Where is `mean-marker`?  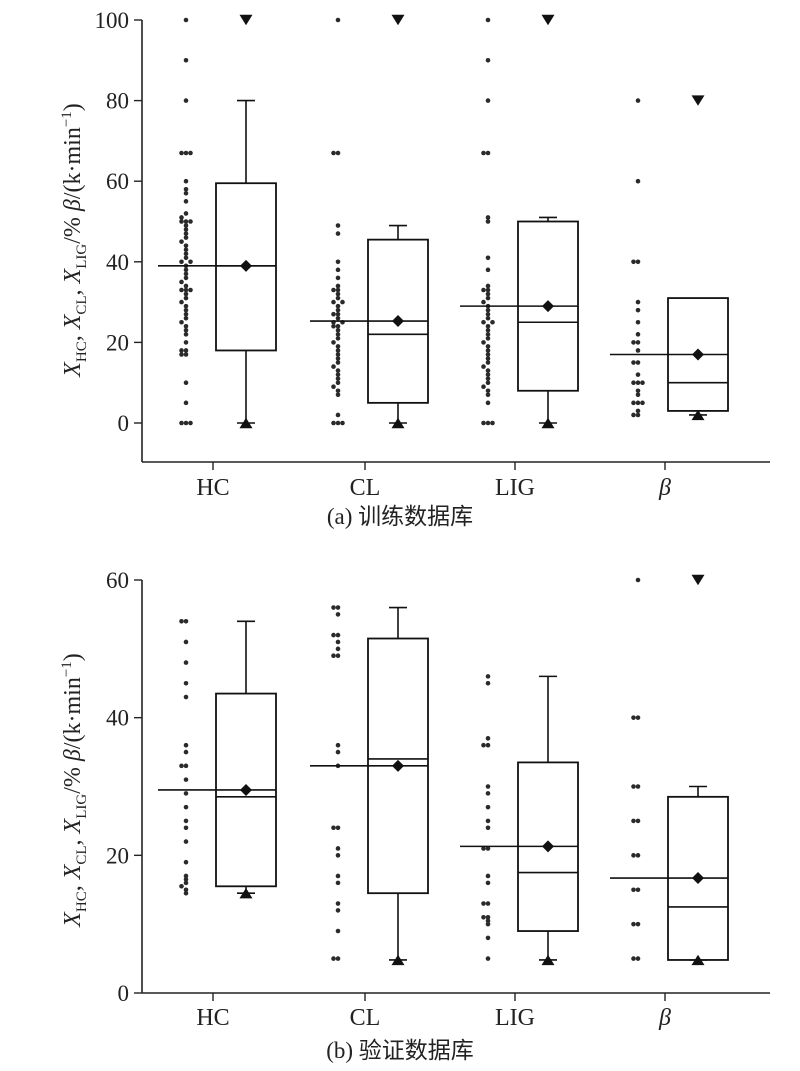 mean-marker is located at coordinates (398, 321).